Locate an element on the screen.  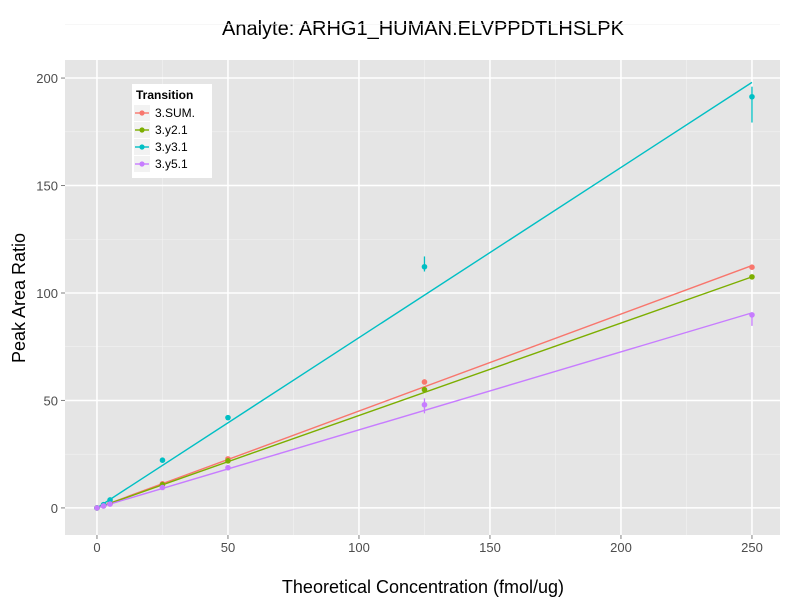
legend-title: Transition is located at coordinates (164, 95).